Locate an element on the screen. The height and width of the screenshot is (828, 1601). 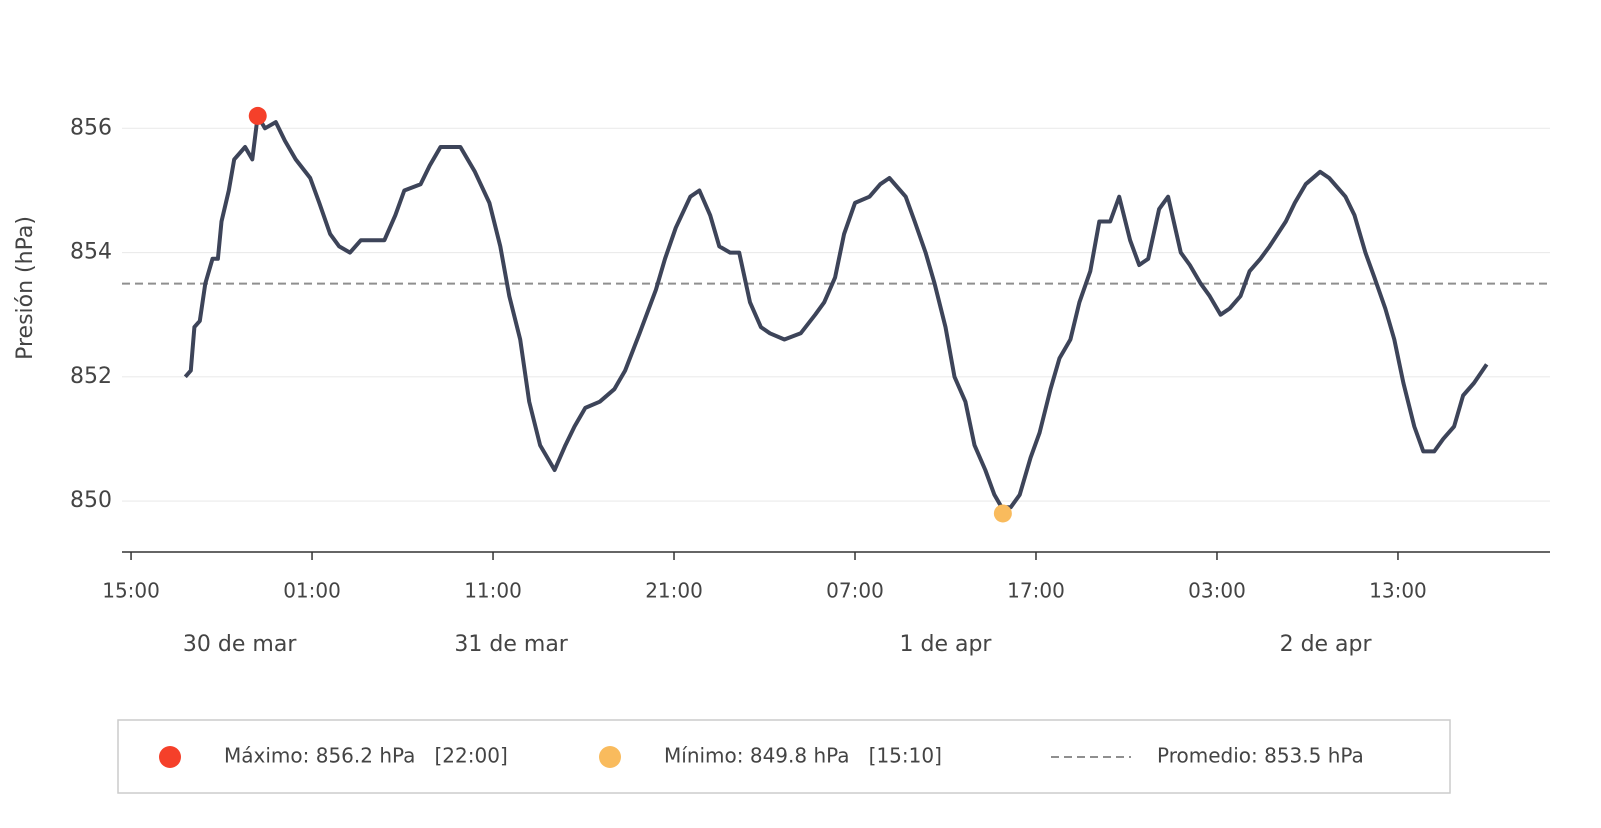
x-tick-label: 21:00 is located at coordinates (674, 591).